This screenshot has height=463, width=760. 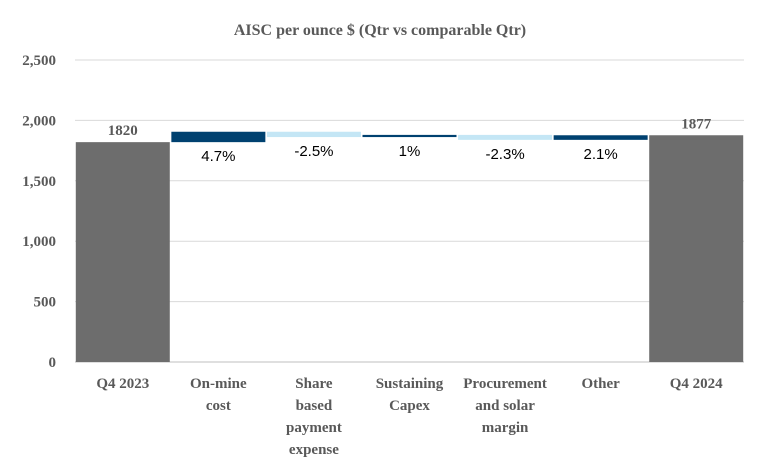 I want to click on y-tick-label: 0, so click(x=53, y=363).